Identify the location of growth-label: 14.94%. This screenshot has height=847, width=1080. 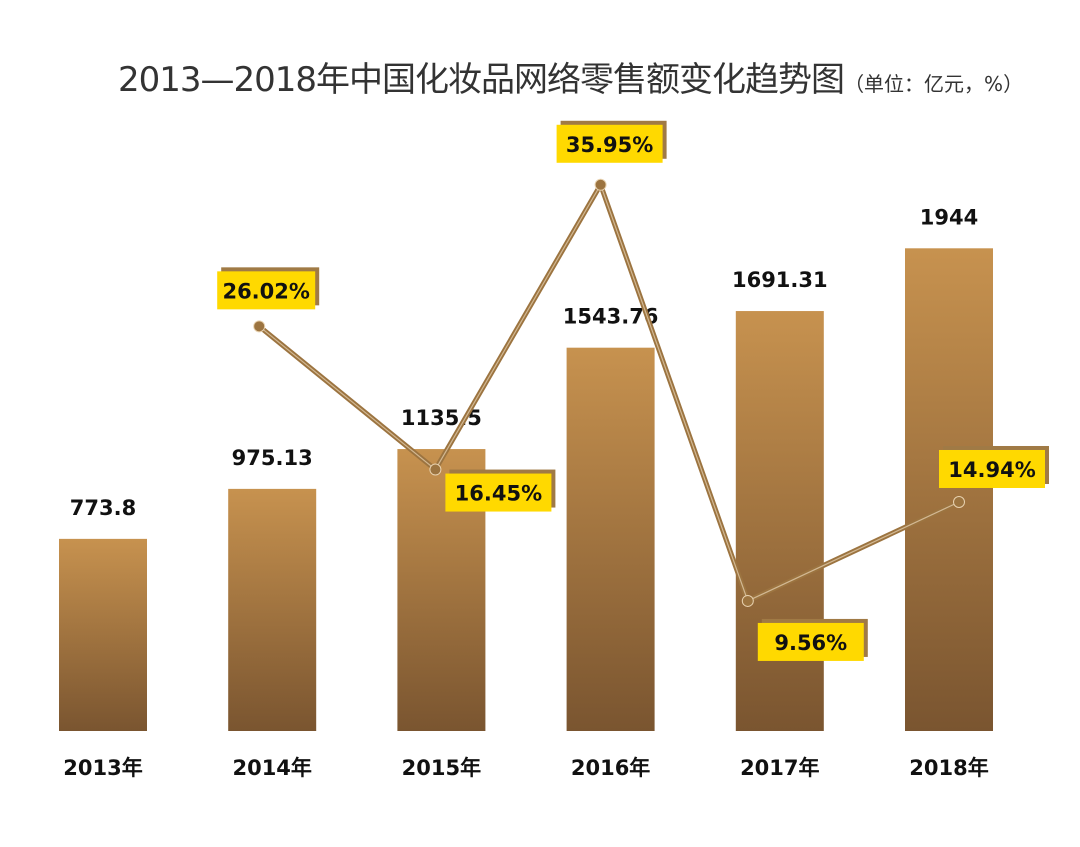
(991, 470).